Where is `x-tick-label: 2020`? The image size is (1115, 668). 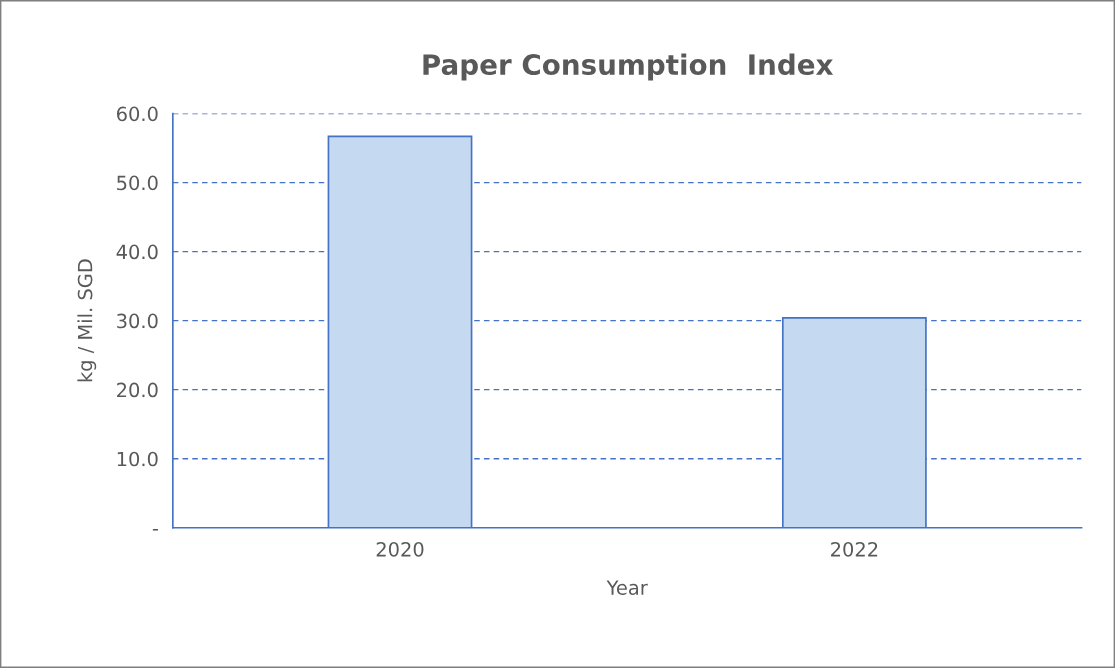 x-tick-label: 2020 is located at coordinates (400, 549).